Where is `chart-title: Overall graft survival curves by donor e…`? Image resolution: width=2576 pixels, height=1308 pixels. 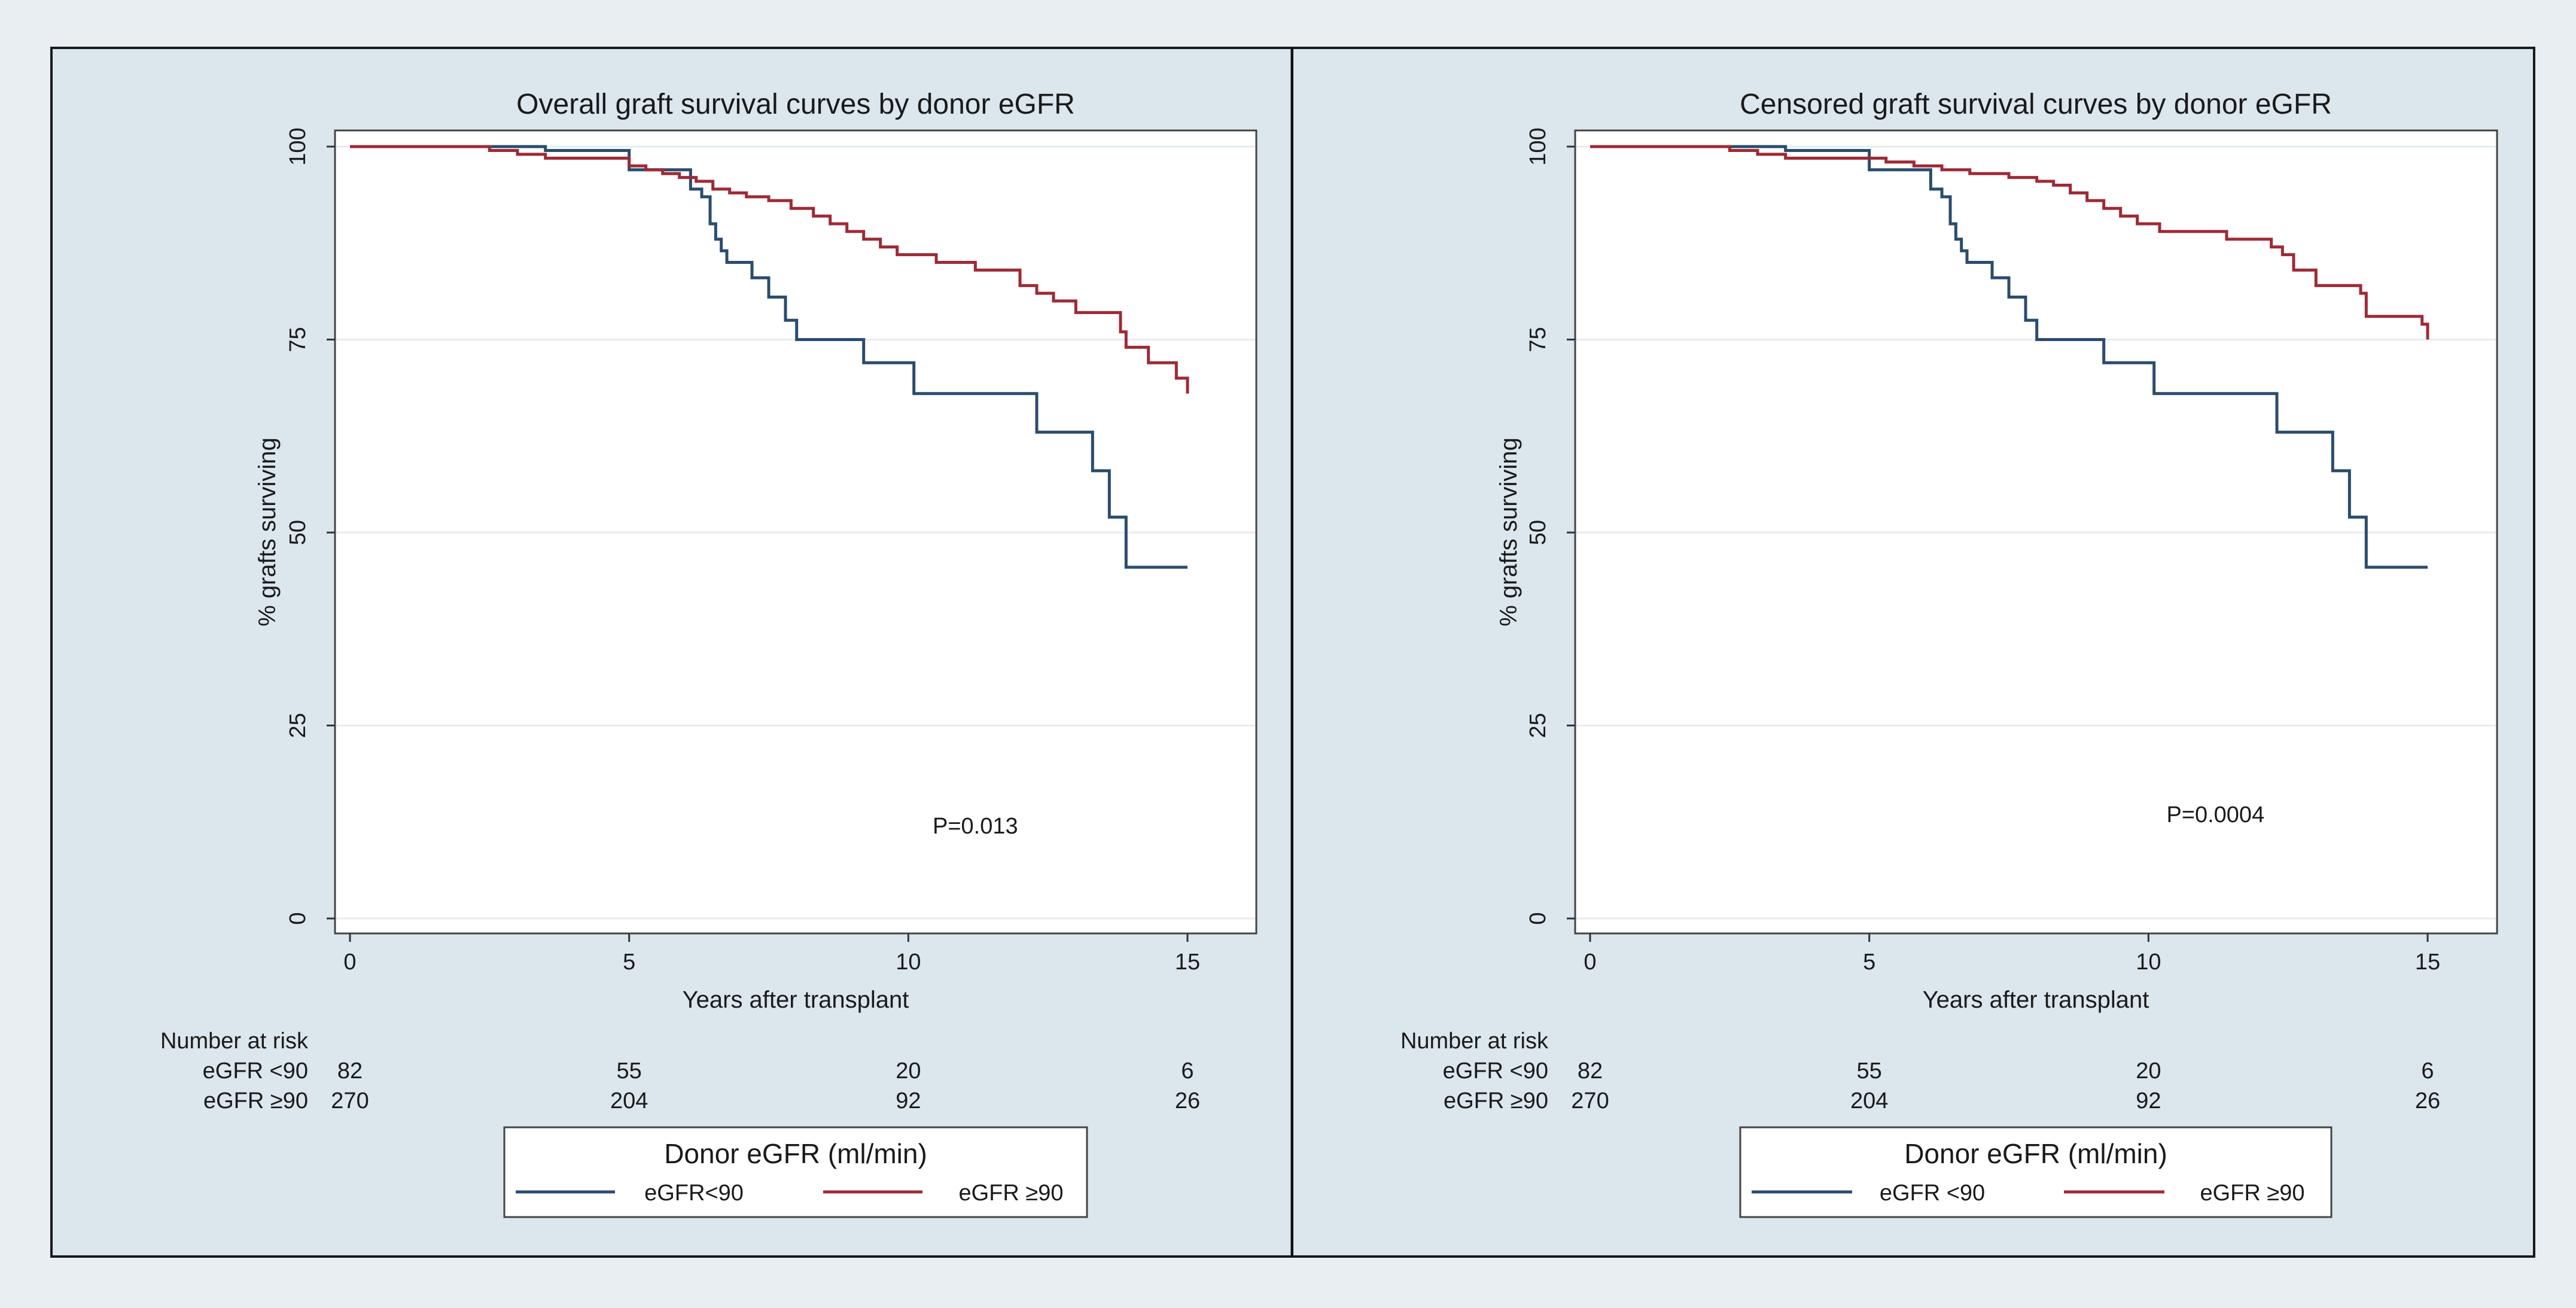 chart-title: Overall graft survival curves by donor e… is located at coordinates (795, 104).